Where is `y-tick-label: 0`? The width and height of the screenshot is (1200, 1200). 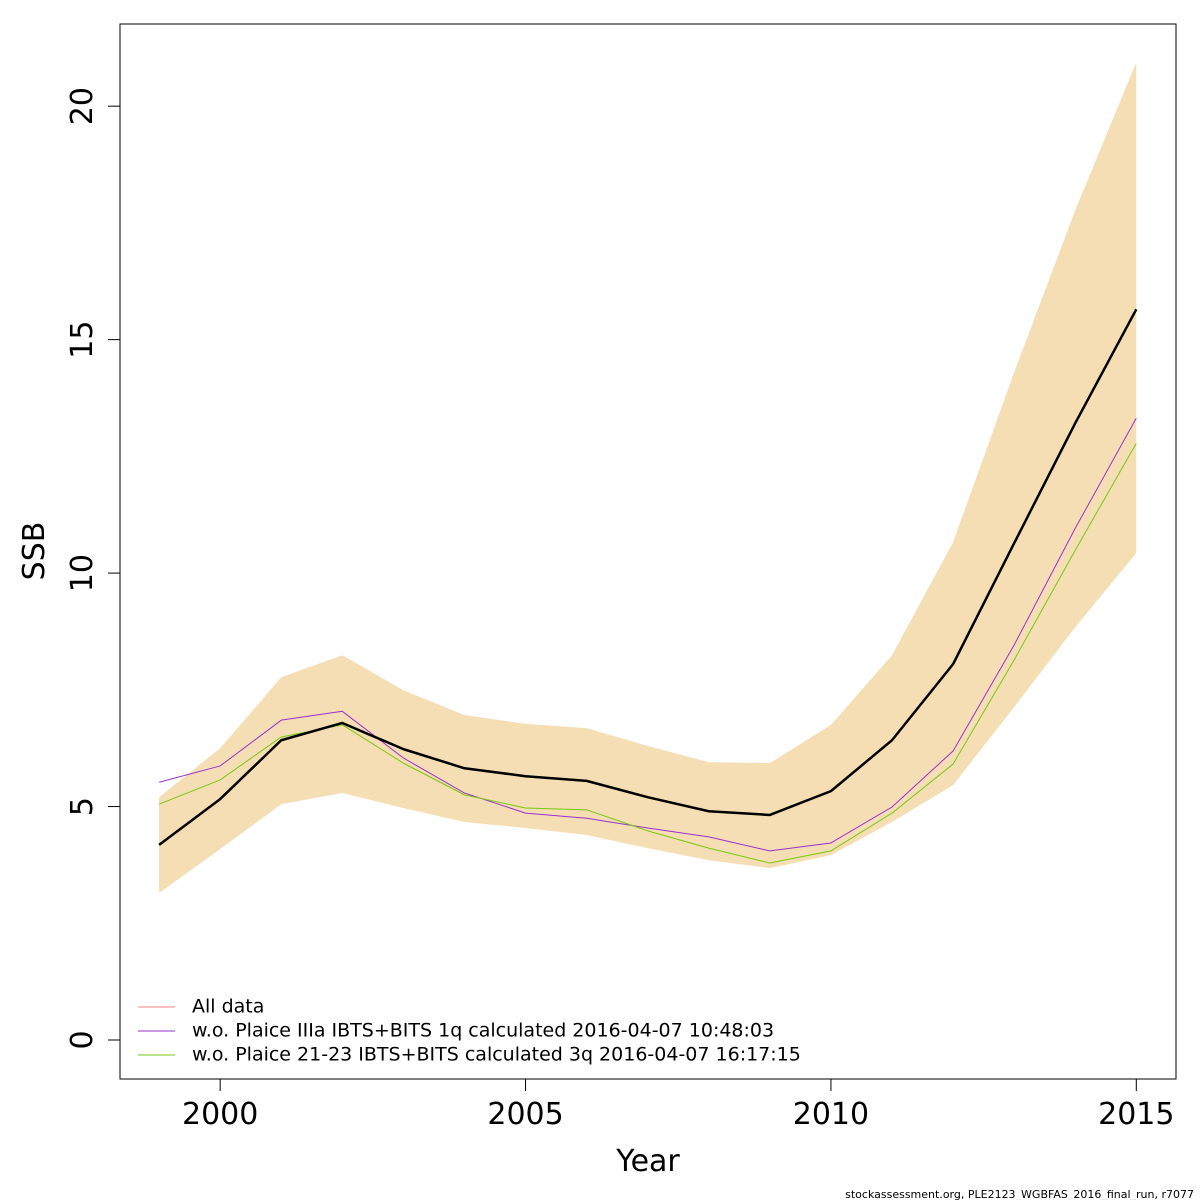
y-tick-label: 0 is located at coordinates (82, 1039).